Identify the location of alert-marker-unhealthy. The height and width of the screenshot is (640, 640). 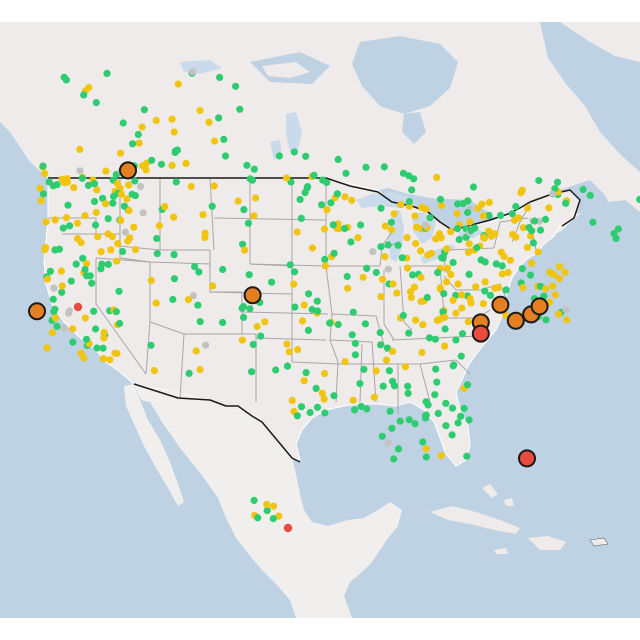
(480, 333).